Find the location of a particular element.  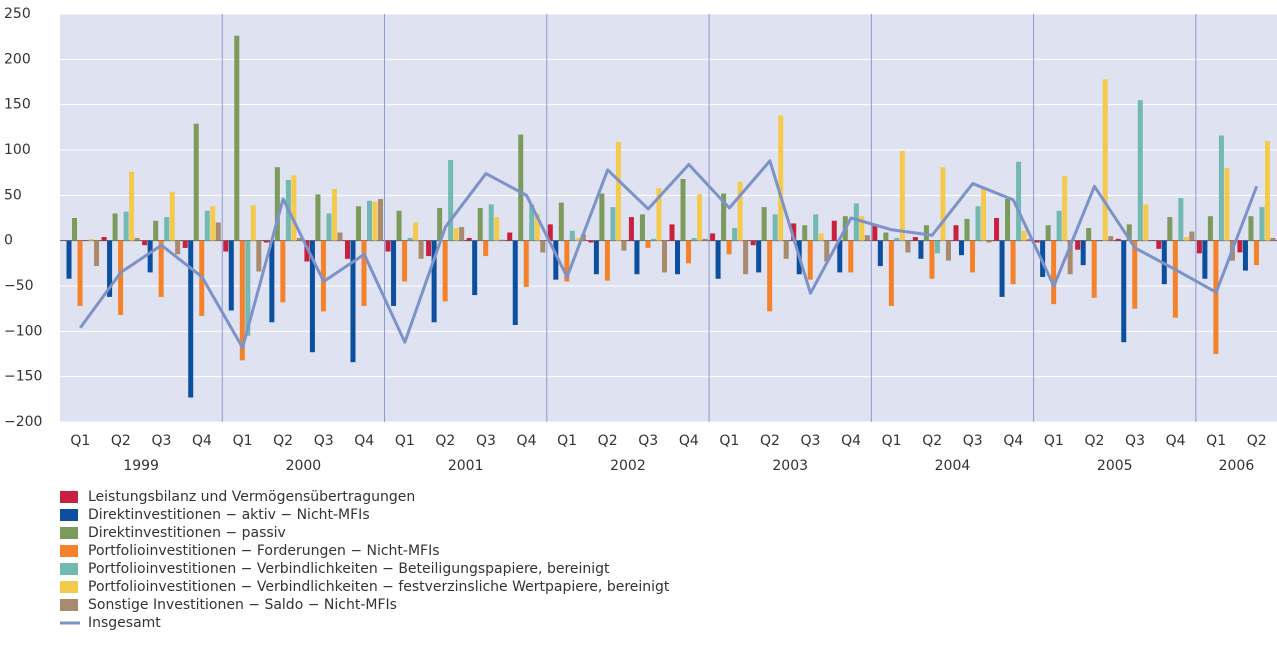

year-label: 2003 is located at coordinates (790, 466).